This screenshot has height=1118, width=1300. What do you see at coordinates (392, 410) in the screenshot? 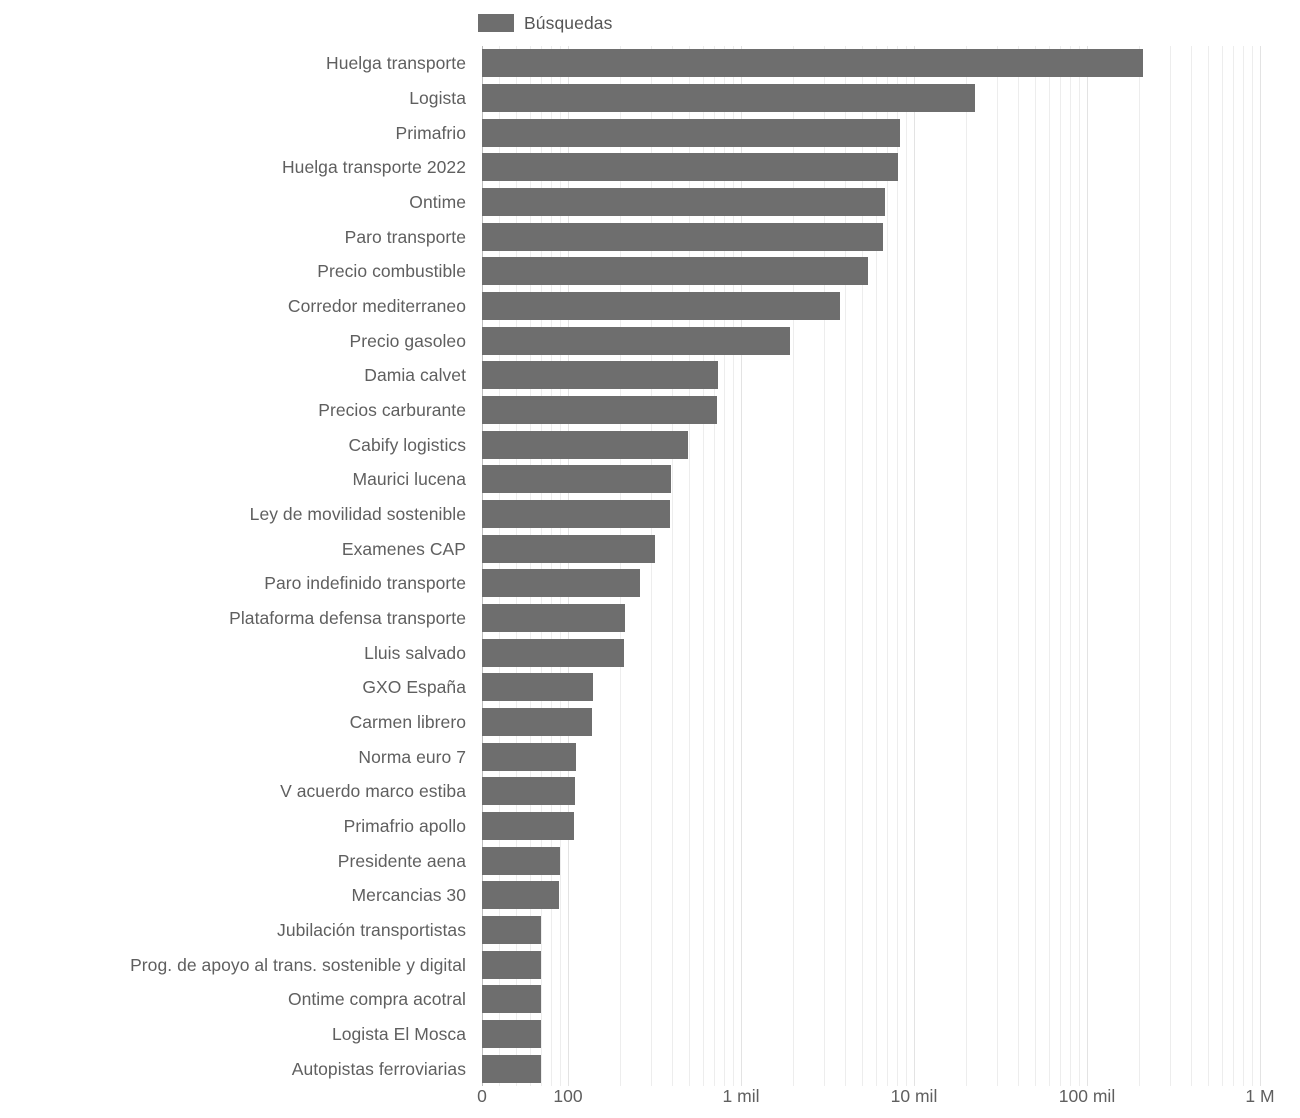
I see `y-axis-category-label: Precios carburante` at bounding box center [392, 410].